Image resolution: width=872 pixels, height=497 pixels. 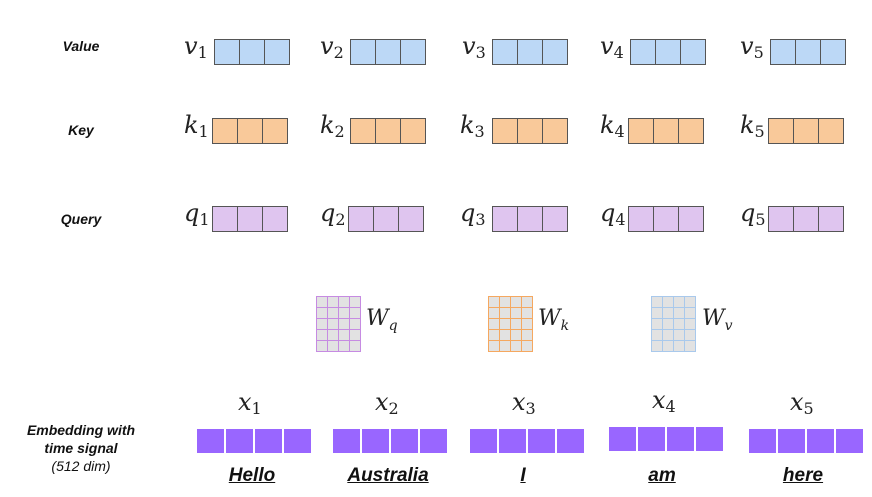 I want to click on weight-matrix-k-label: Wk, so click(x=554, y=320).